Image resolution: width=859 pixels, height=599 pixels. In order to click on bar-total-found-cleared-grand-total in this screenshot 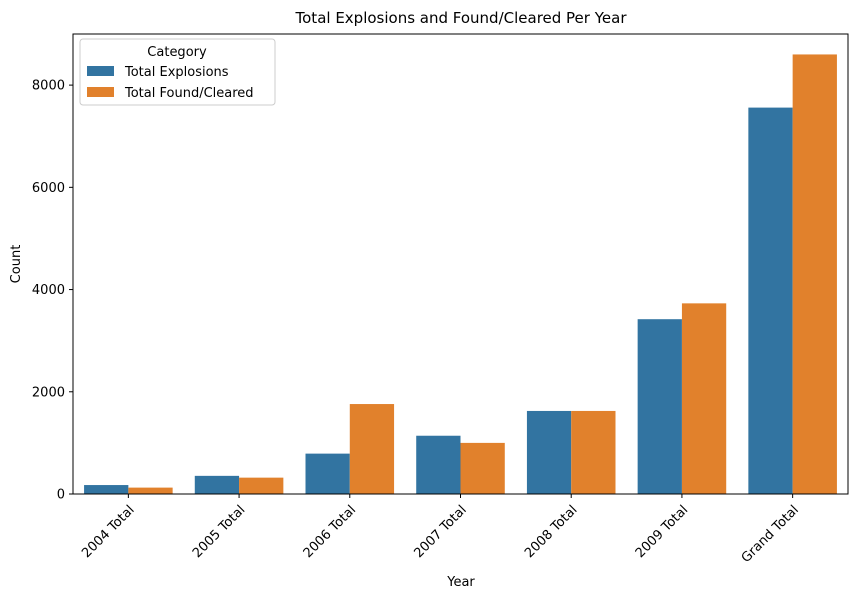, I will do `click(814, 274)`.